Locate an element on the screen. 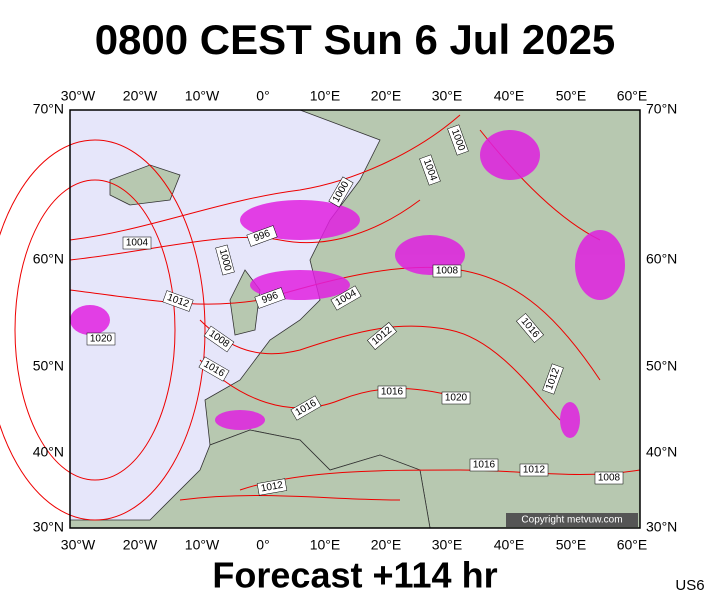 The height and width of the screenshot is (600, 711). copyright-box is located at coordinates (572, 520).